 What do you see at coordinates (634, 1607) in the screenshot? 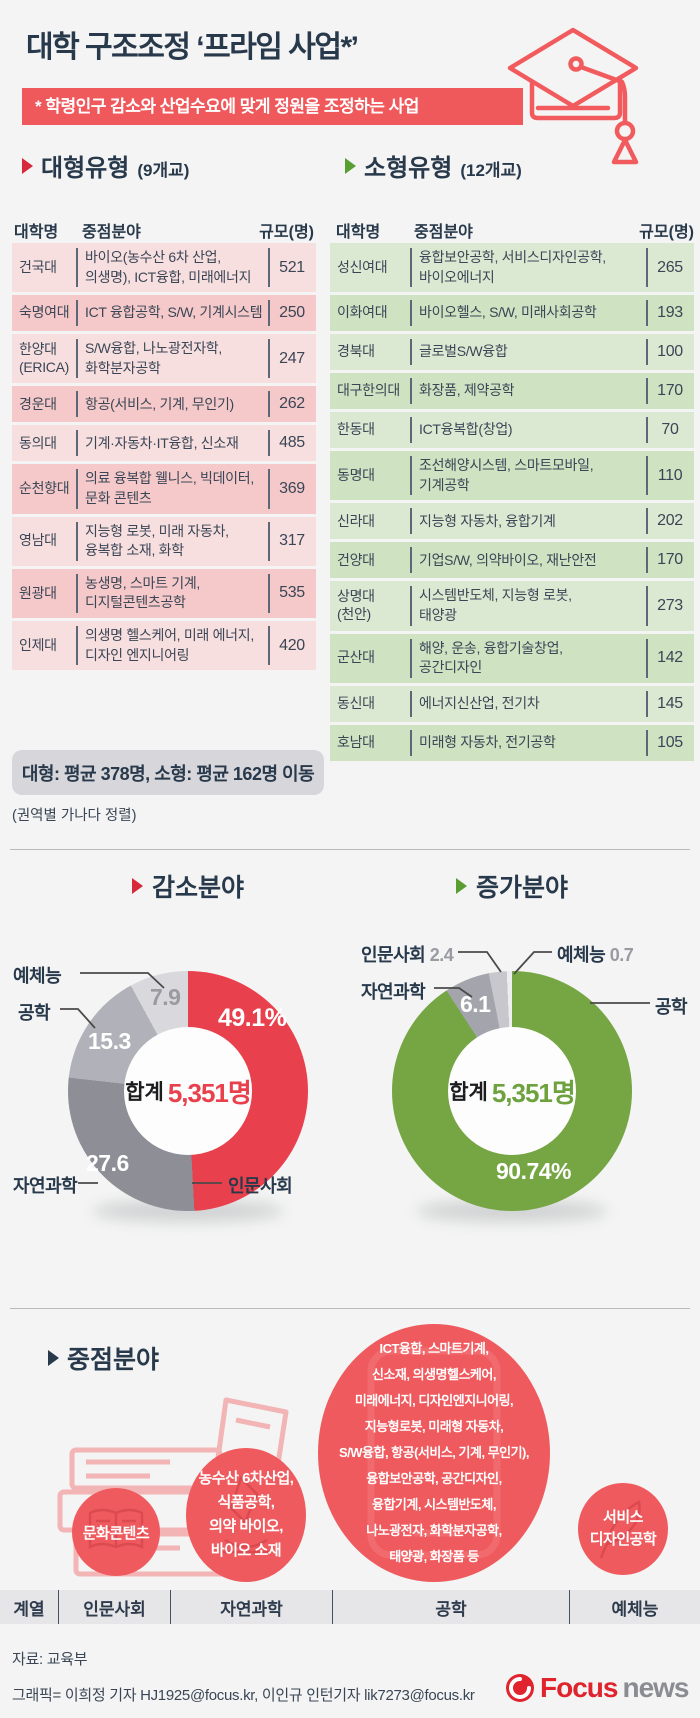
I see `category-label: 예체능` at bounding box center [634, 1607].